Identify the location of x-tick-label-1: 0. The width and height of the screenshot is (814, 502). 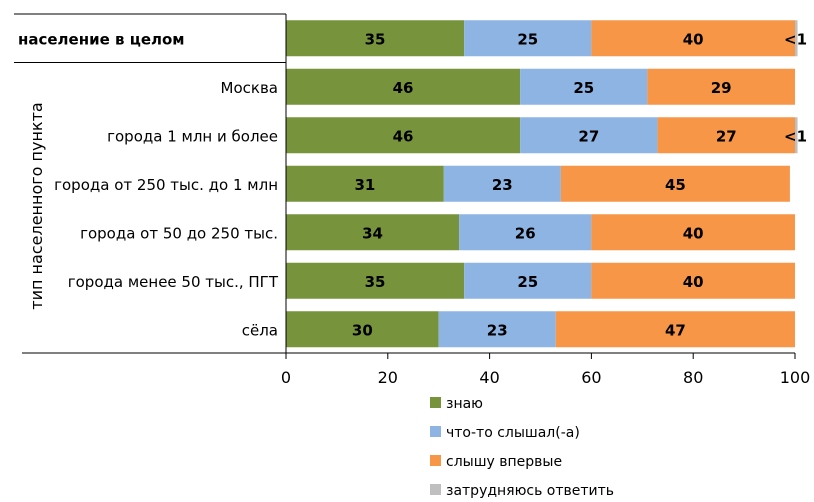
(286, 377).